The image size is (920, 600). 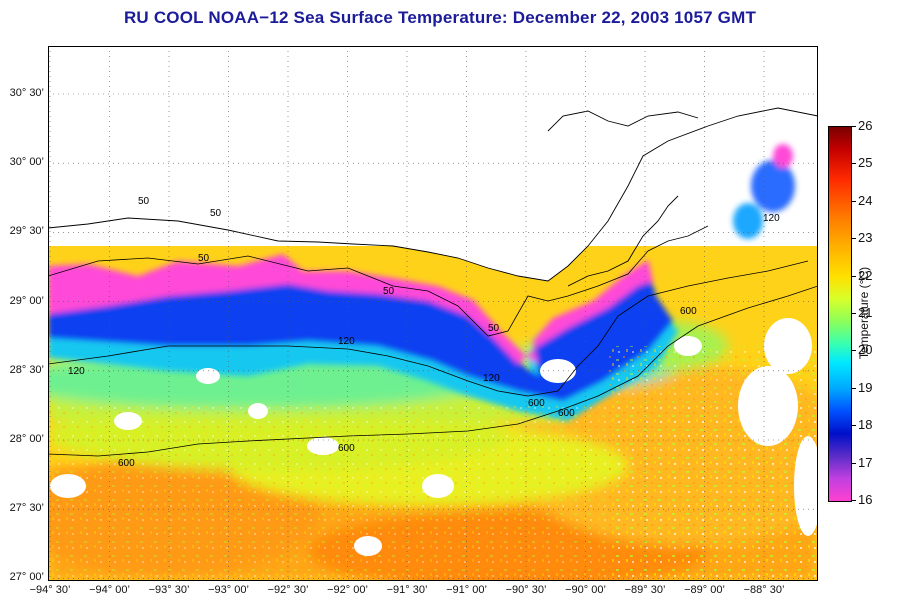 I want to click on lon-tick-label: −93° 00’, so click(x=228, y=590).